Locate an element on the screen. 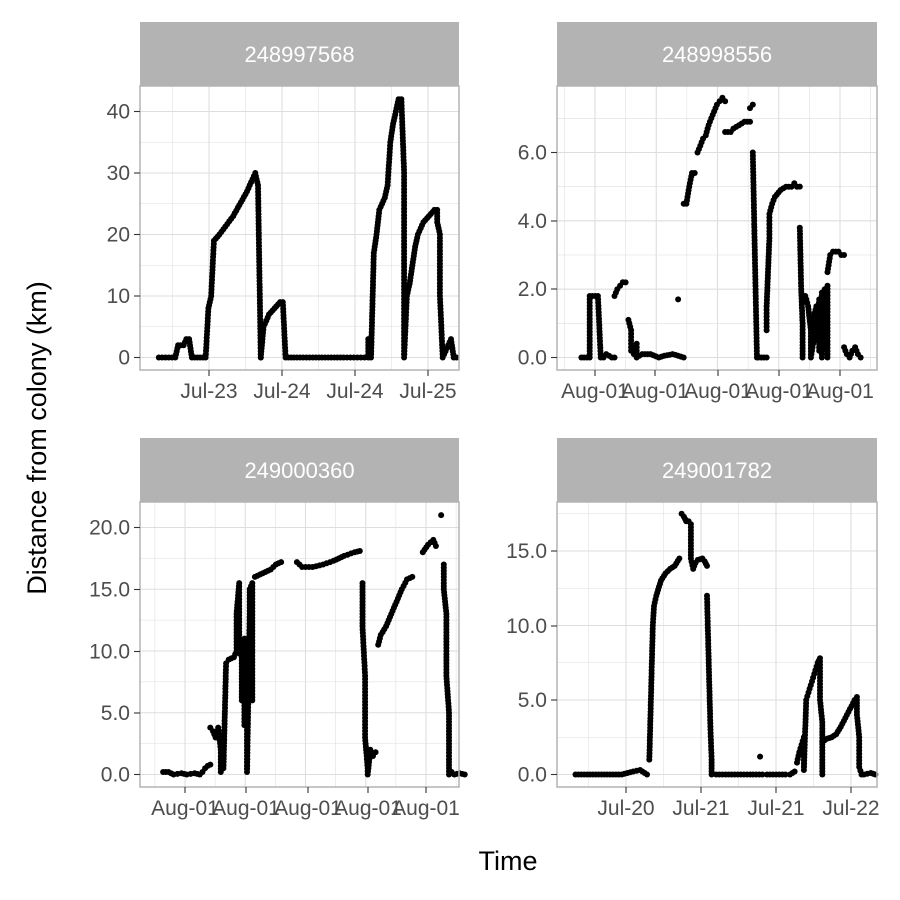  x-axis-title: Time is located at coordinates (508, 861).